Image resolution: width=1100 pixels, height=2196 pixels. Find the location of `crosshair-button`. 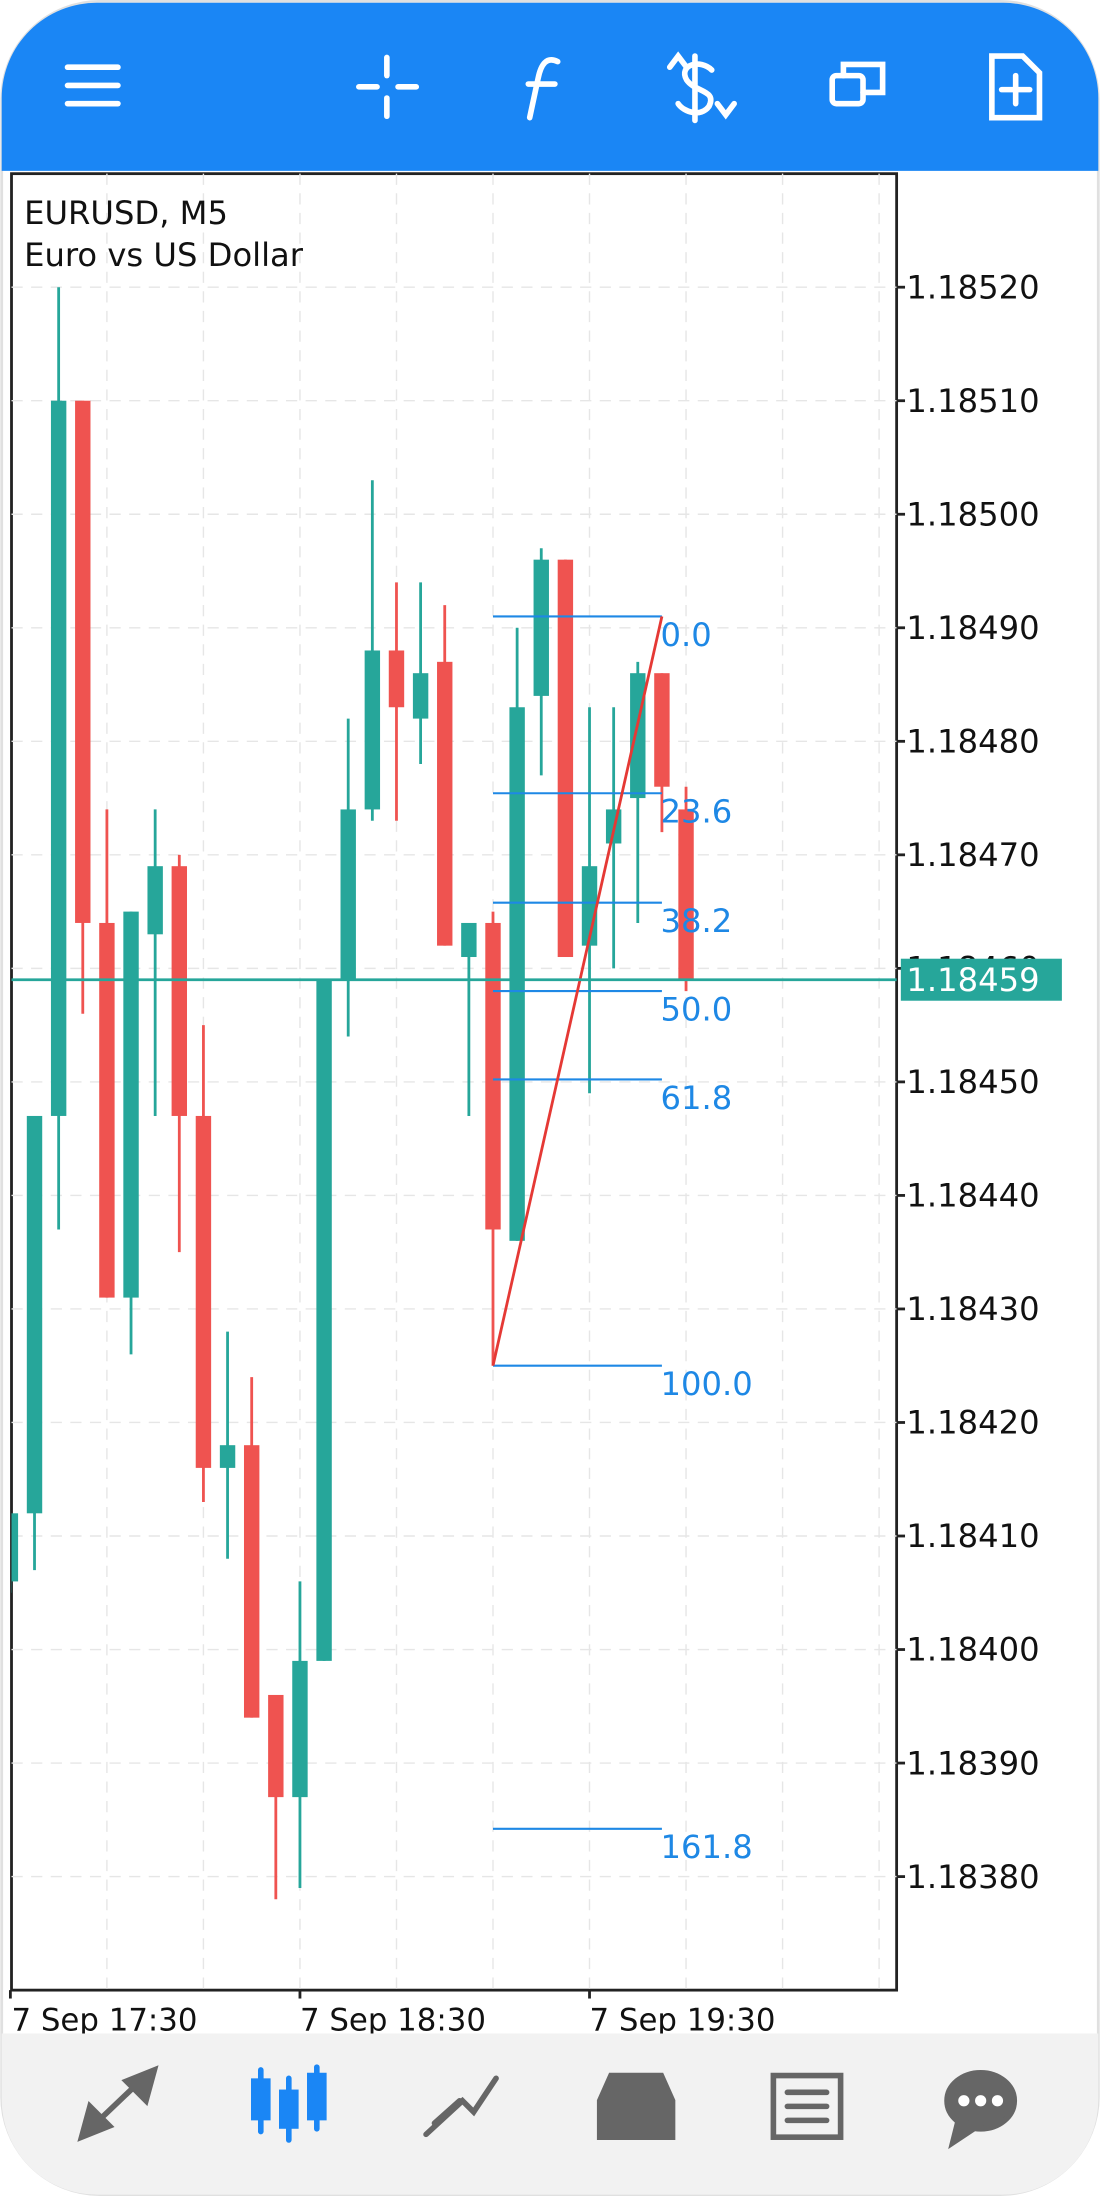

crosshair-button is located at coordinates (388, 87).